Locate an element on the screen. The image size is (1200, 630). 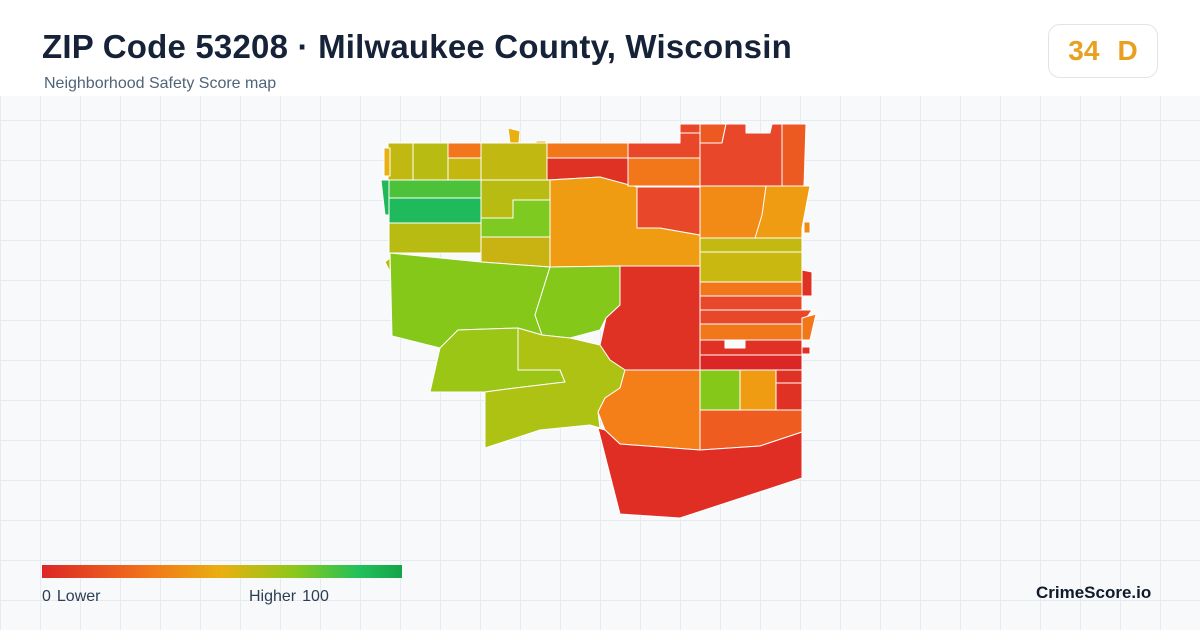
score-badge: 34 D is located at coordinates (1103, 51).